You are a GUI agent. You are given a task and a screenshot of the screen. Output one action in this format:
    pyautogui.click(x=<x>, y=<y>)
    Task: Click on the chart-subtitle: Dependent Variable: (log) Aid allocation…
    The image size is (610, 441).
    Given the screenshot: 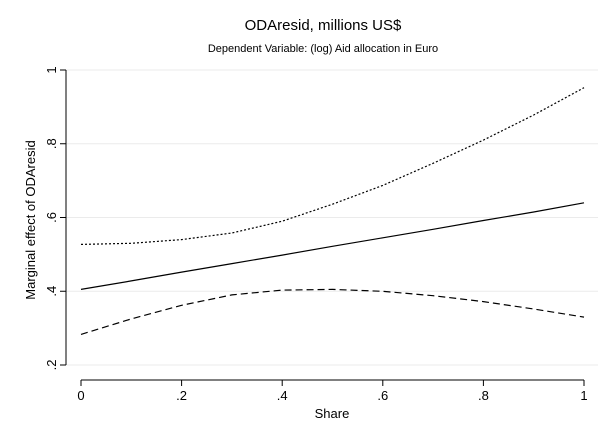 What is the action you would take?
    pyautogui.click(x=323, y=49)
    